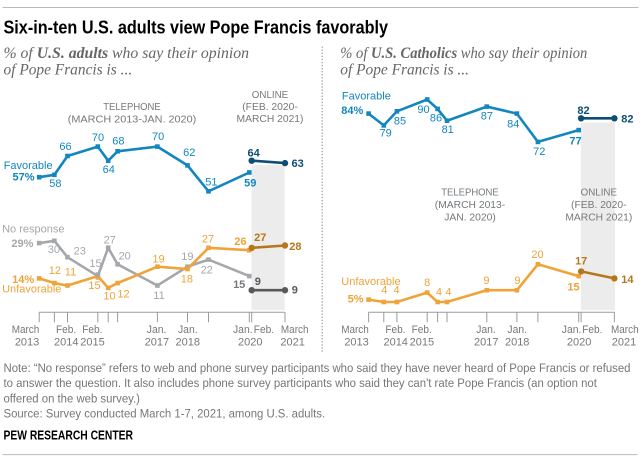  I want to click on svg-text: TELEPHONE, so click(470, 193).